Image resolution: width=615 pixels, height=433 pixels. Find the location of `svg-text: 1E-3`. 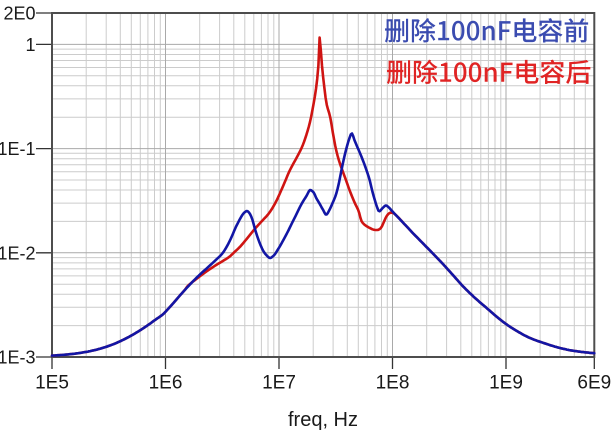

svg-text: 1E-3 is located at coordinates (18, 358).